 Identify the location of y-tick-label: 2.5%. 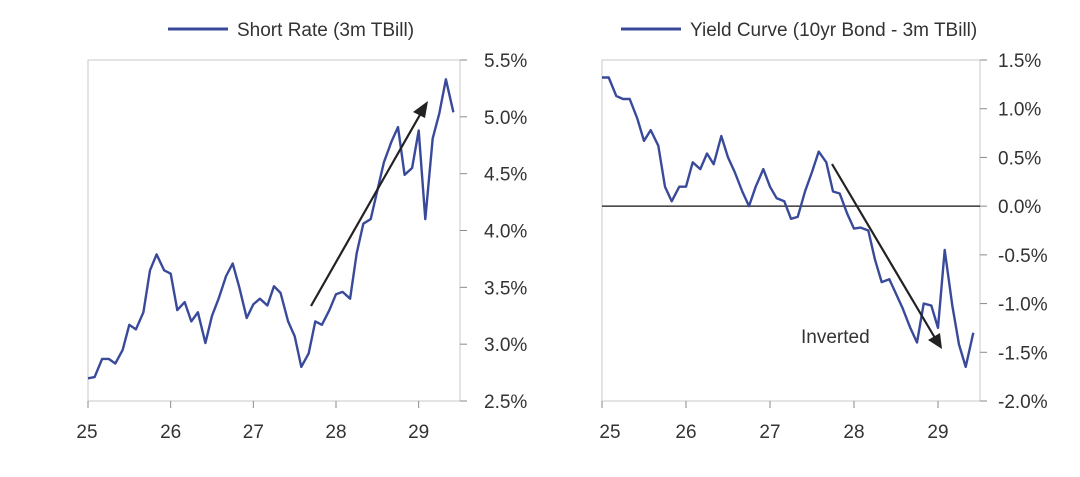
(505, 402).